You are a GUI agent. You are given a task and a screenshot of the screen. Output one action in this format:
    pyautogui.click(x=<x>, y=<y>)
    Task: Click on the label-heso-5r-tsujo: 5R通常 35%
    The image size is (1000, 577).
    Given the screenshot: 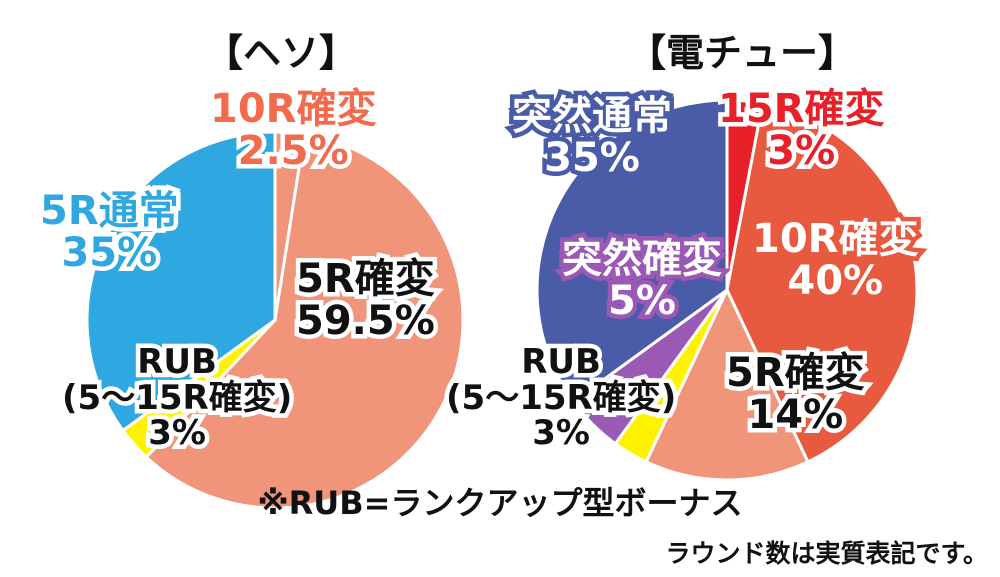 What is the action you would take?
    pyautogui.click(x=110, y=232)
    